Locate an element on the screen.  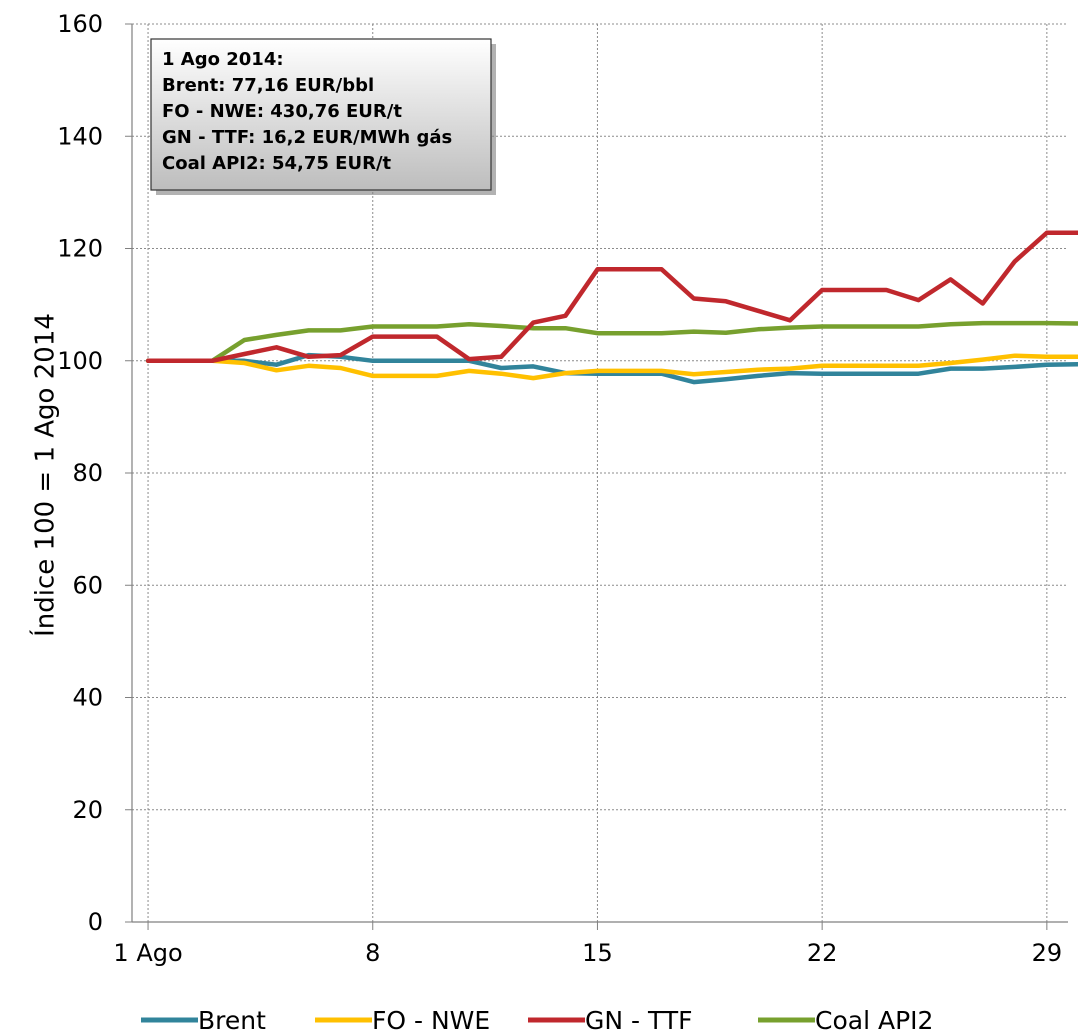
legend: Brent FO - NWE GN - TTF Coal API2 is located at coordinates (537, 1020).